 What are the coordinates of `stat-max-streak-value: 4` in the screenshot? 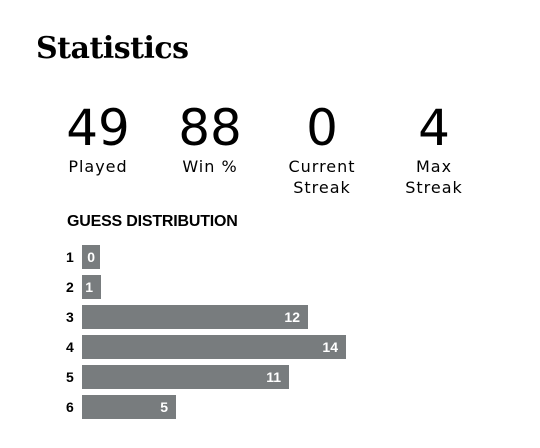 It's located at (434, 128).